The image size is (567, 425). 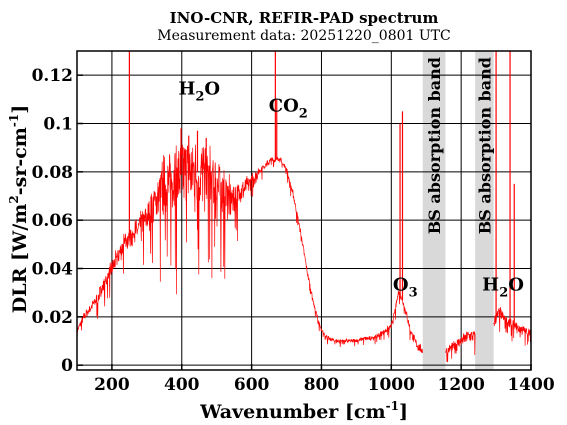 What do you see at coordinates (52, 76) in the screenshot?
I see `y-tick-label-6: 0.12` at bounding box center [52, 76].